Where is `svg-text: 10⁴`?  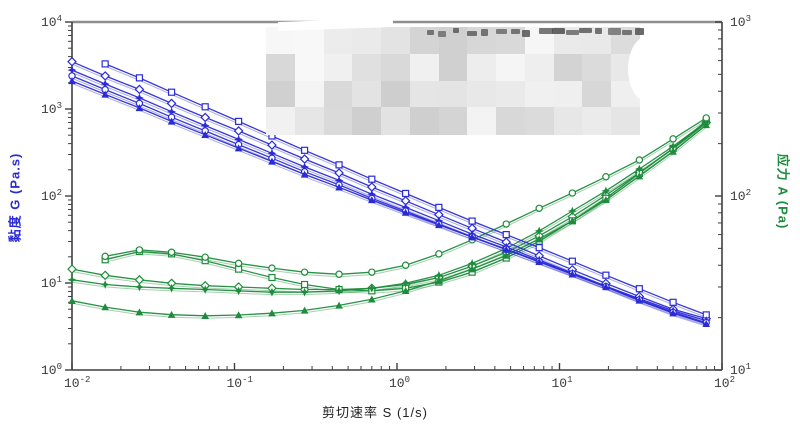
svg-text: 10⁴ is located at coordinates (51, 22).